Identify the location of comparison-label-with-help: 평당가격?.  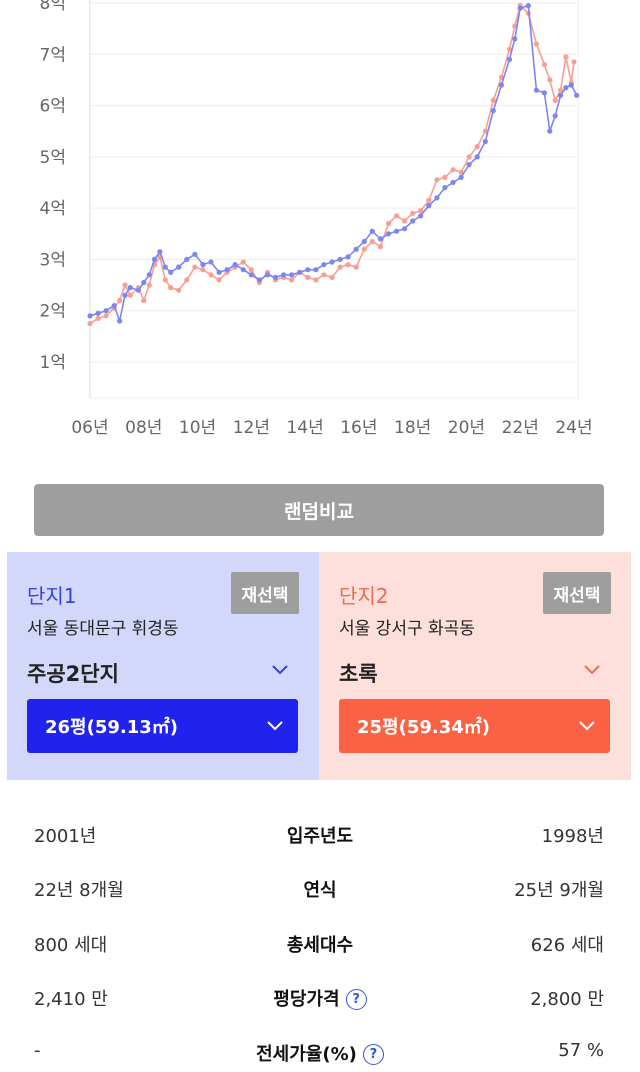
(320, 998).